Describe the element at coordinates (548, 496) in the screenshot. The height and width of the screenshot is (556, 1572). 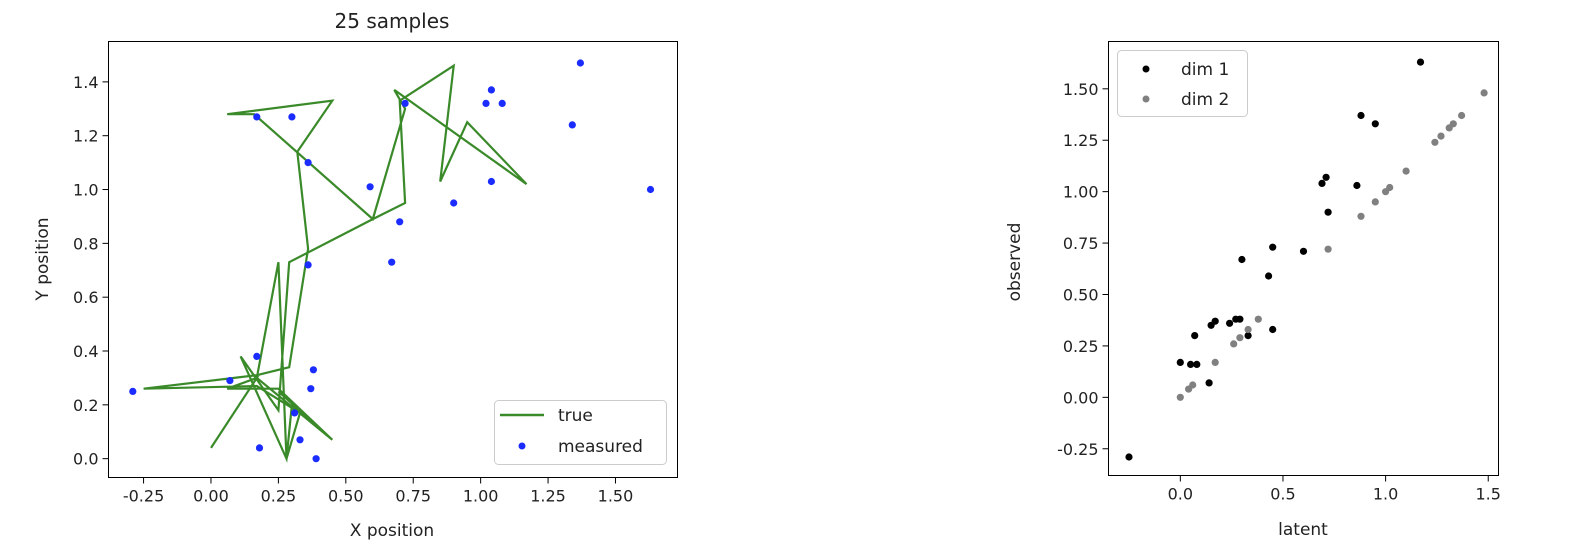
I see `x-tick-label: 1.25` at that location.